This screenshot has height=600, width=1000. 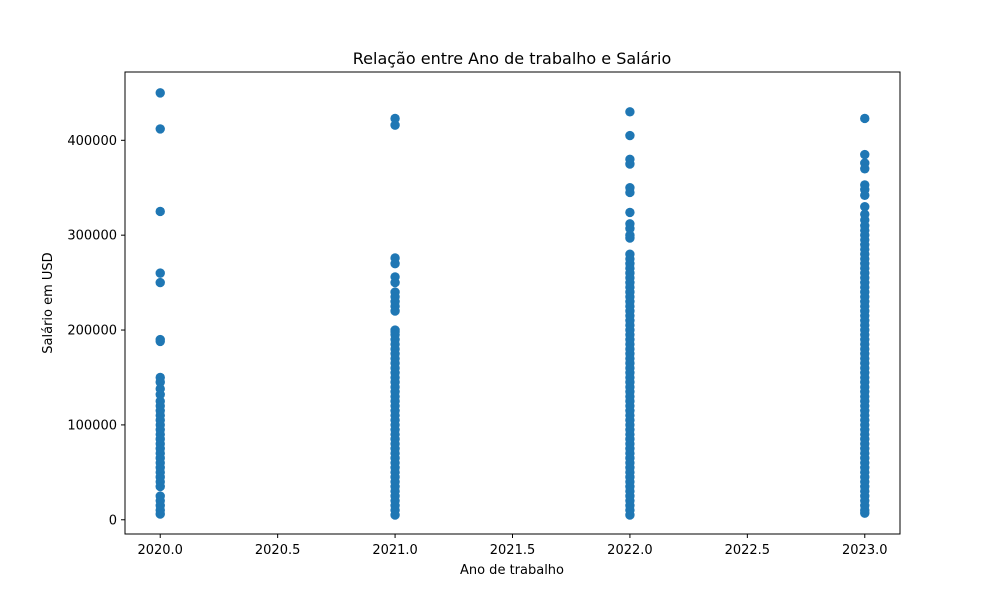 I want to click on y-axis-ticks: 0 100000 200000 300000 400000, so click(x=96, y=331).